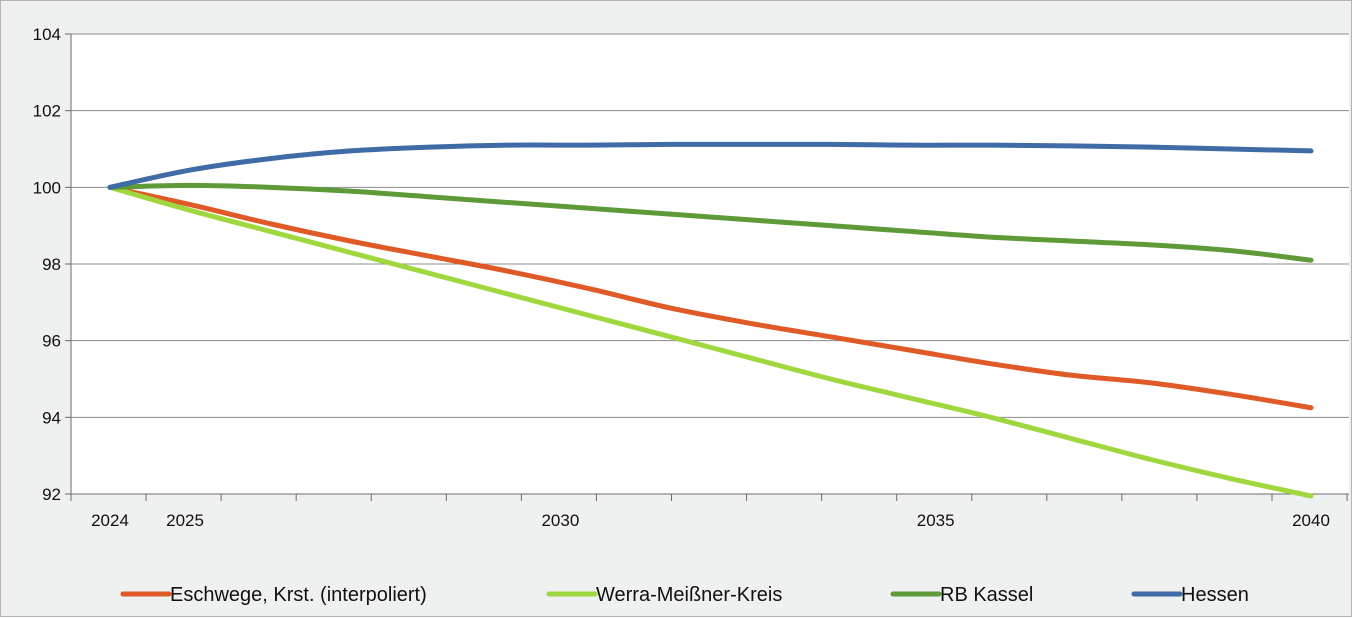 This screenshot has width=1355, height=619. I want to click on series-line-hessen, so click(710, 165).